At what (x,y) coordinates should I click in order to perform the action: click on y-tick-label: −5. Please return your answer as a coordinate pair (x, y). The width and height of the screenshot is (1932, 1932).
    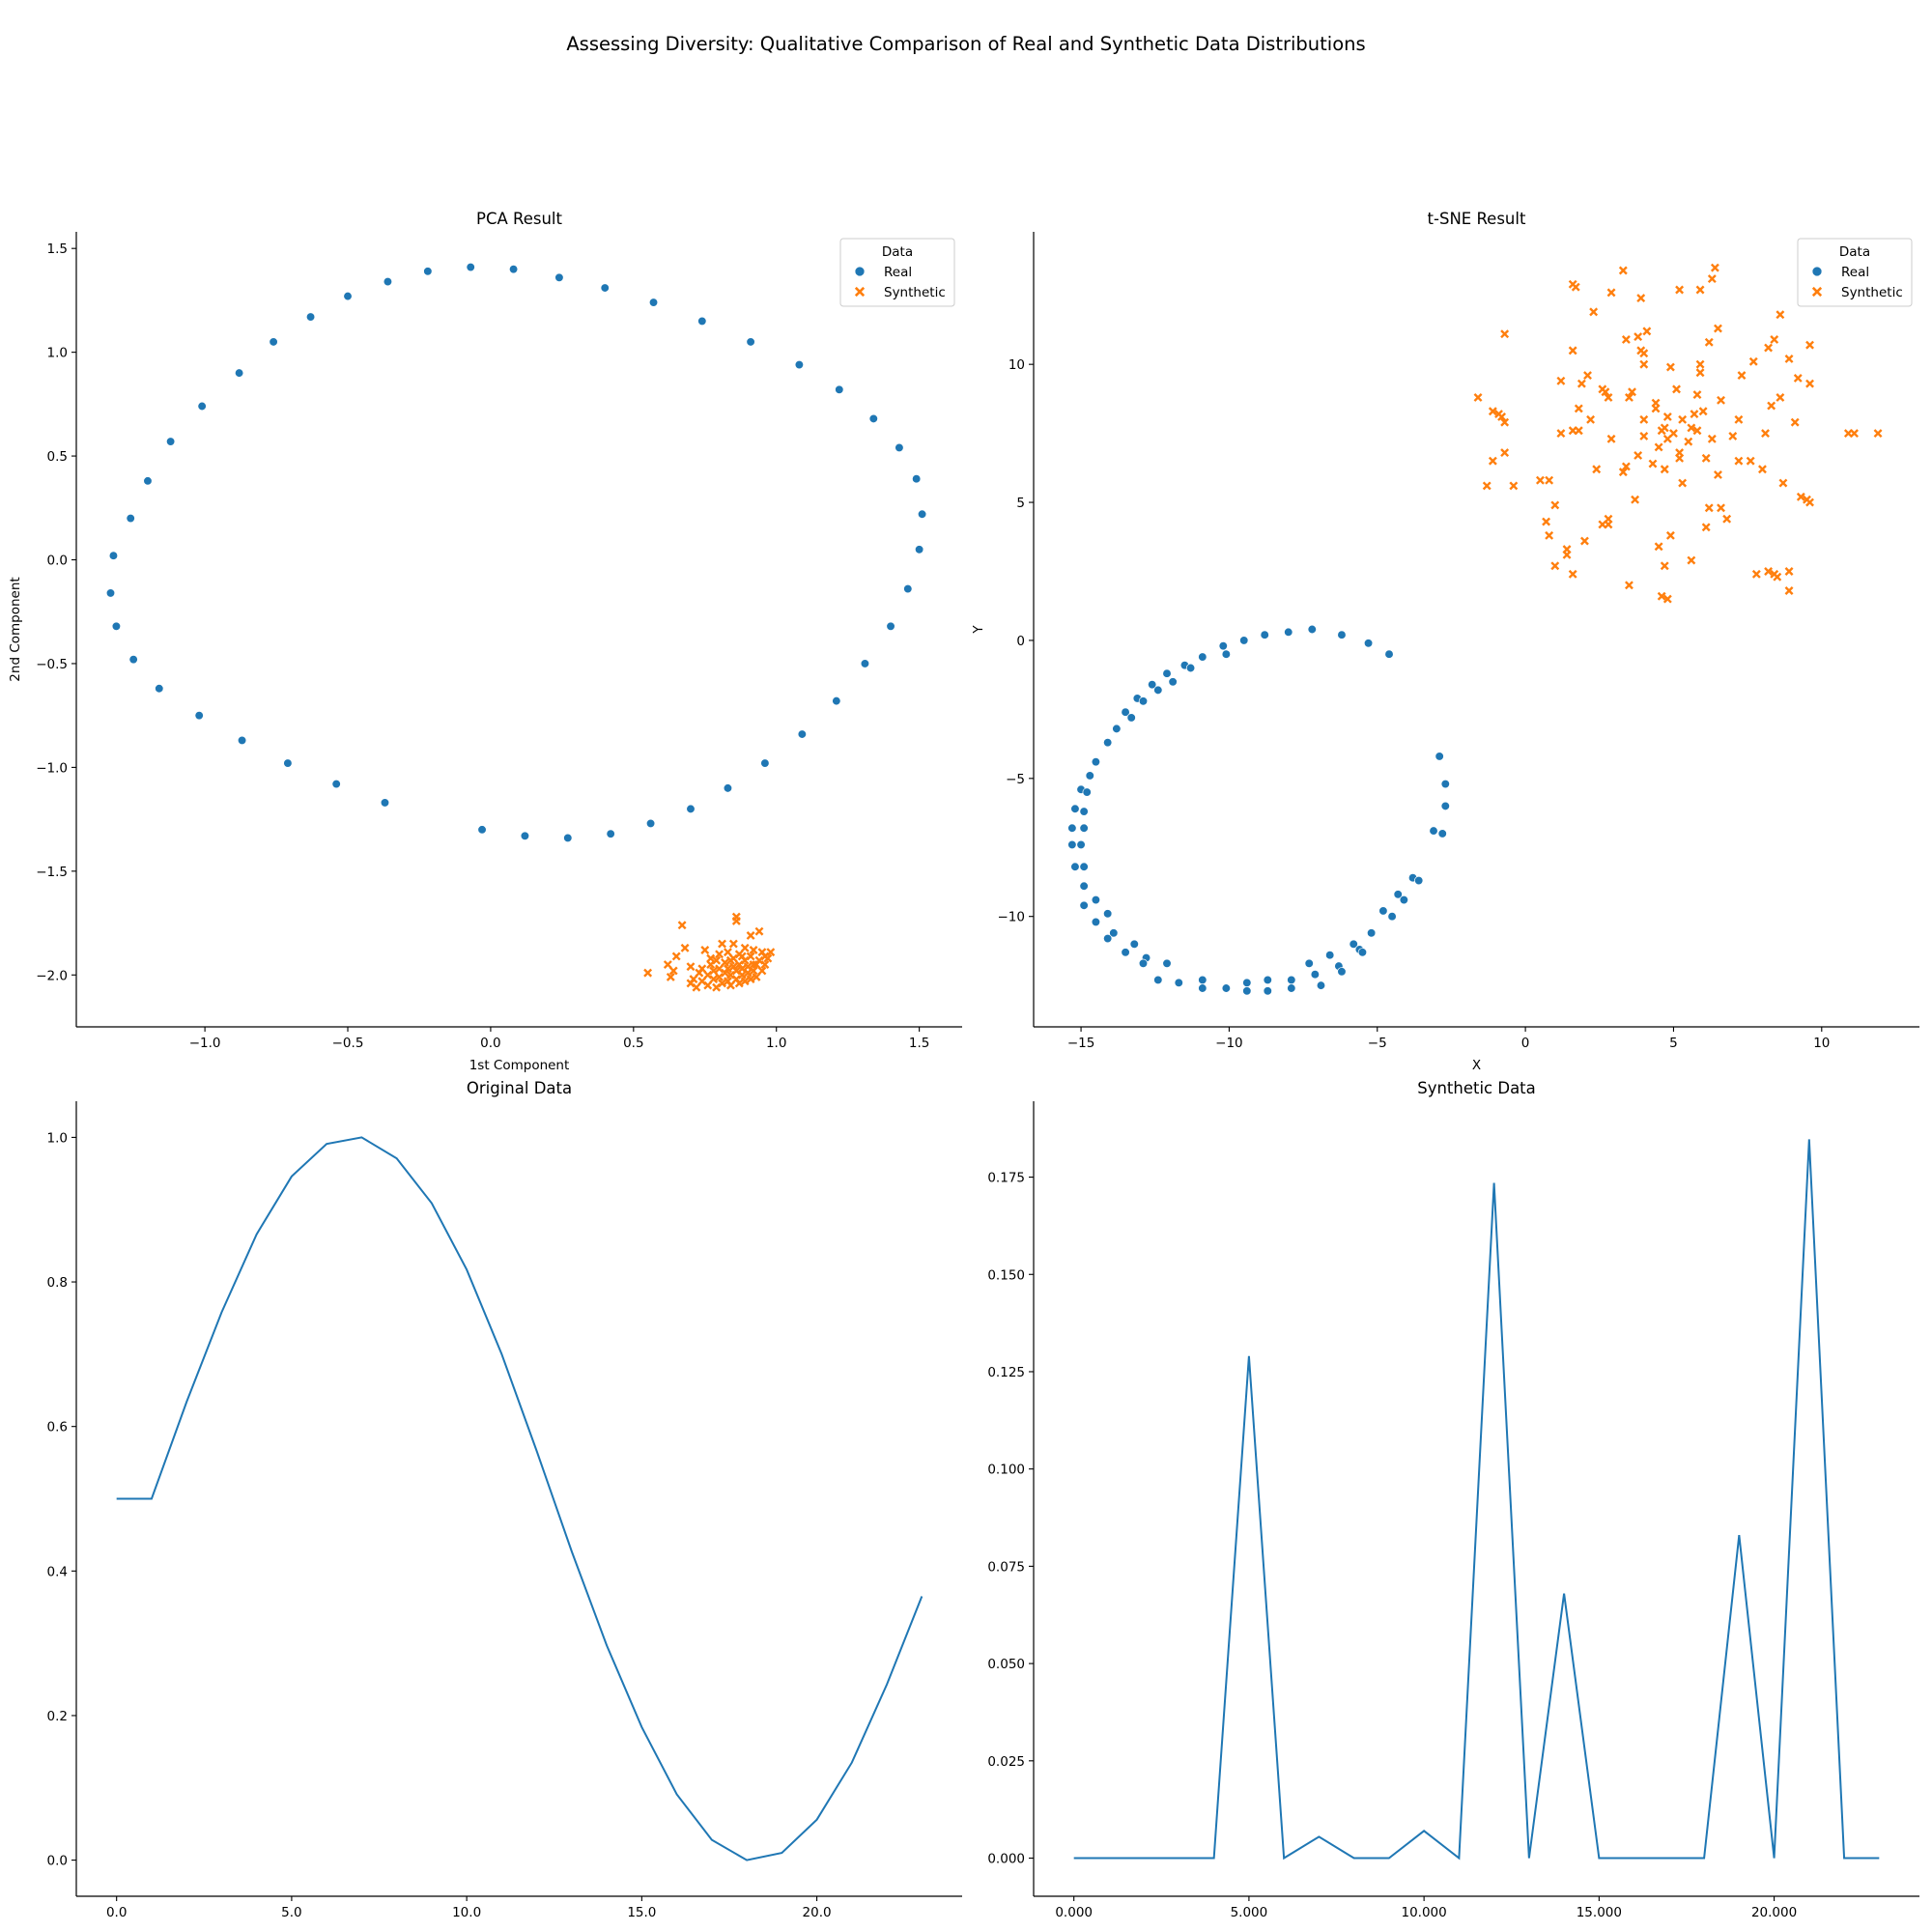
    Looking at the image, I should click on (1015, 779).